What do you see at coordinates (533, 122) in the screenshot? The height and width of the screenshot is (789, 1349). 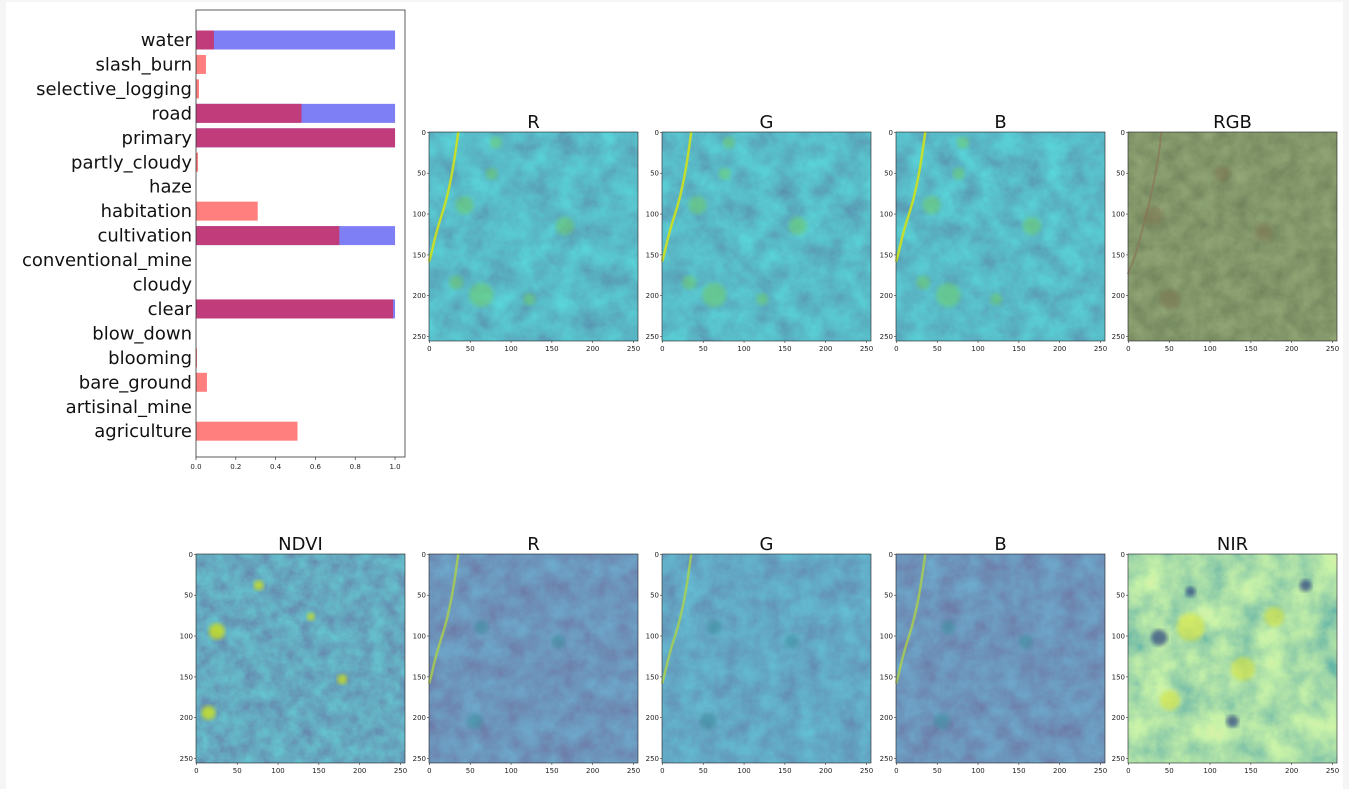 I see `panel-title: R` at bounding box center [533, 122].